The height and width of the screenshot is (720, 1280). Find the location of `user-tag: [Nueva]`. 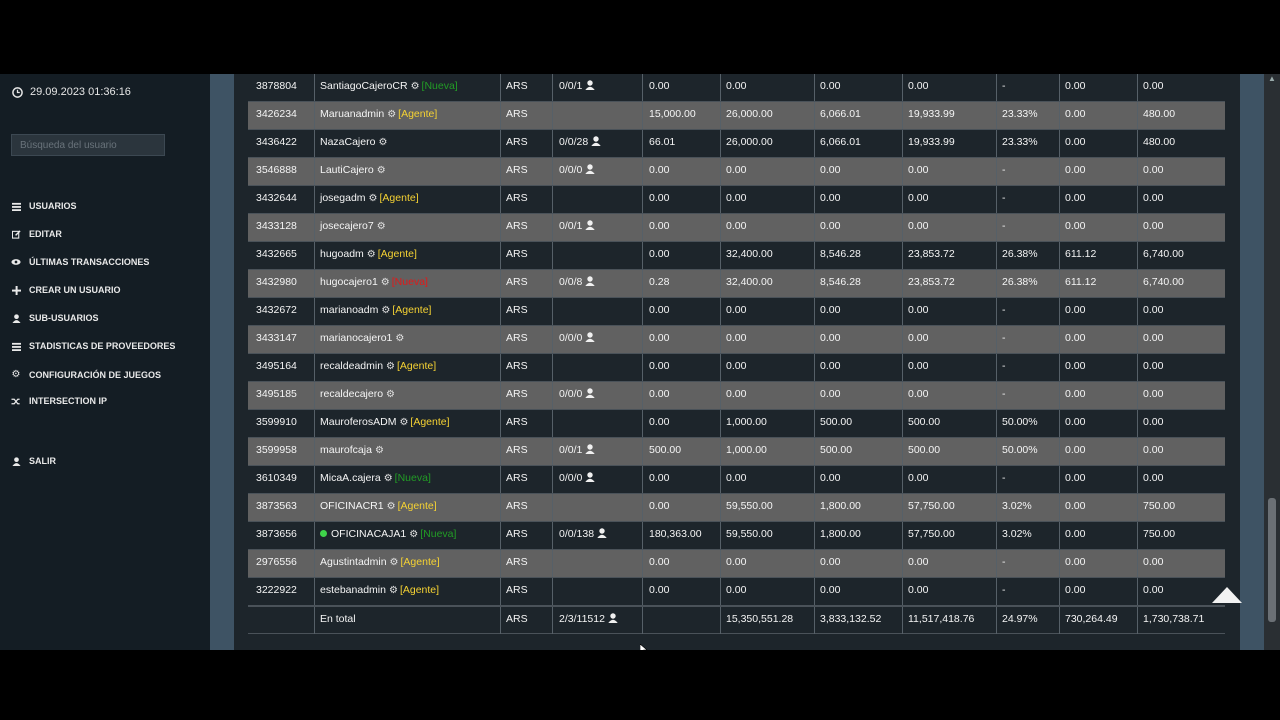

user-tag: [Nueva] is located at coordinates (439, 86).